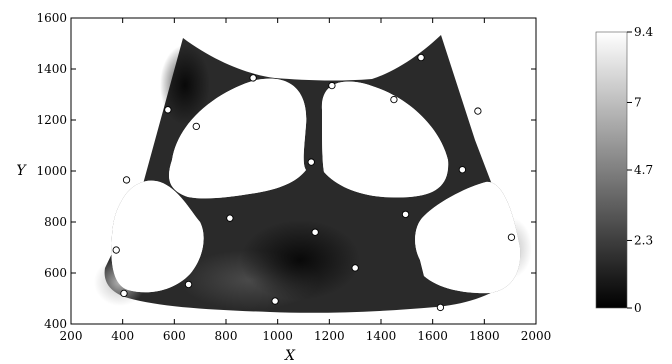 The image size is (672, 364). What do you see at coordinates (484, 336) in the screenshot?
I see `x-tick-label: 1800` at bounding box center [484, 336].